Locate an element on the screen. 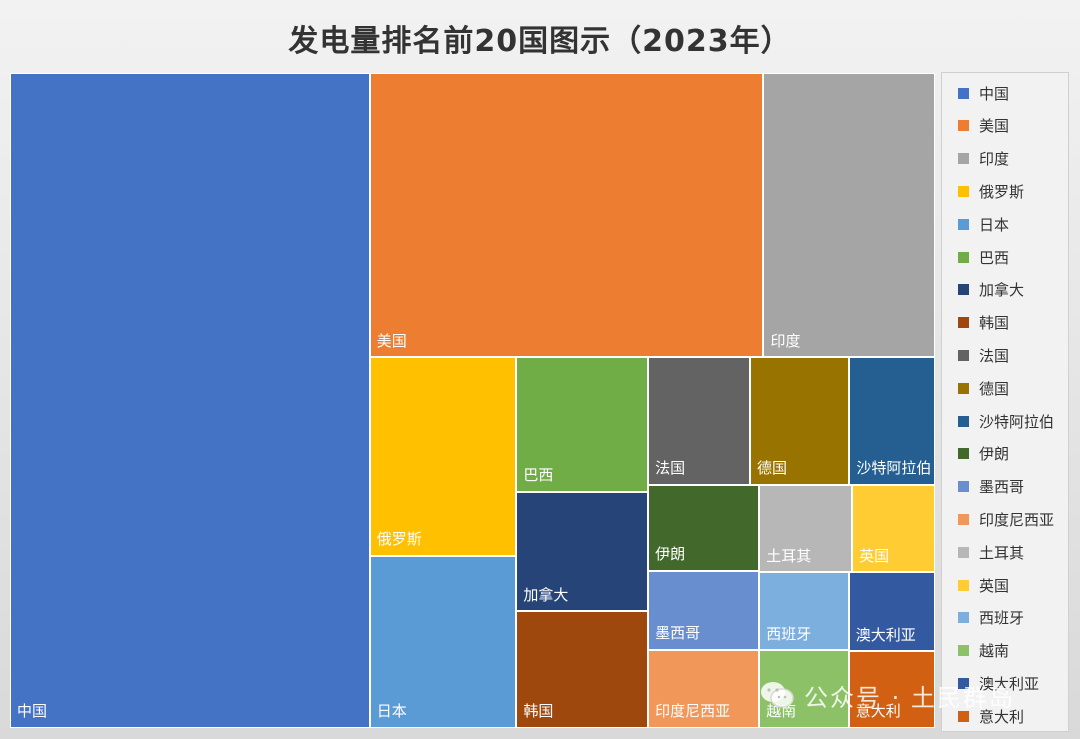  legend-item: 越南 is located at coordinates (983, 651).